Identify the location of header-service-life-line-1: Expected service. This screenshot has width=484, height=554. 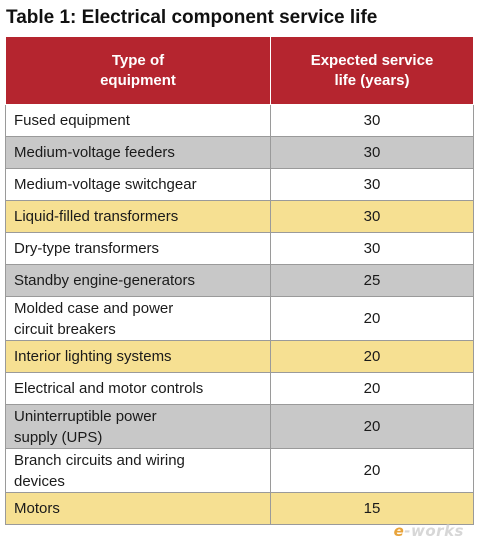
(372, 60).